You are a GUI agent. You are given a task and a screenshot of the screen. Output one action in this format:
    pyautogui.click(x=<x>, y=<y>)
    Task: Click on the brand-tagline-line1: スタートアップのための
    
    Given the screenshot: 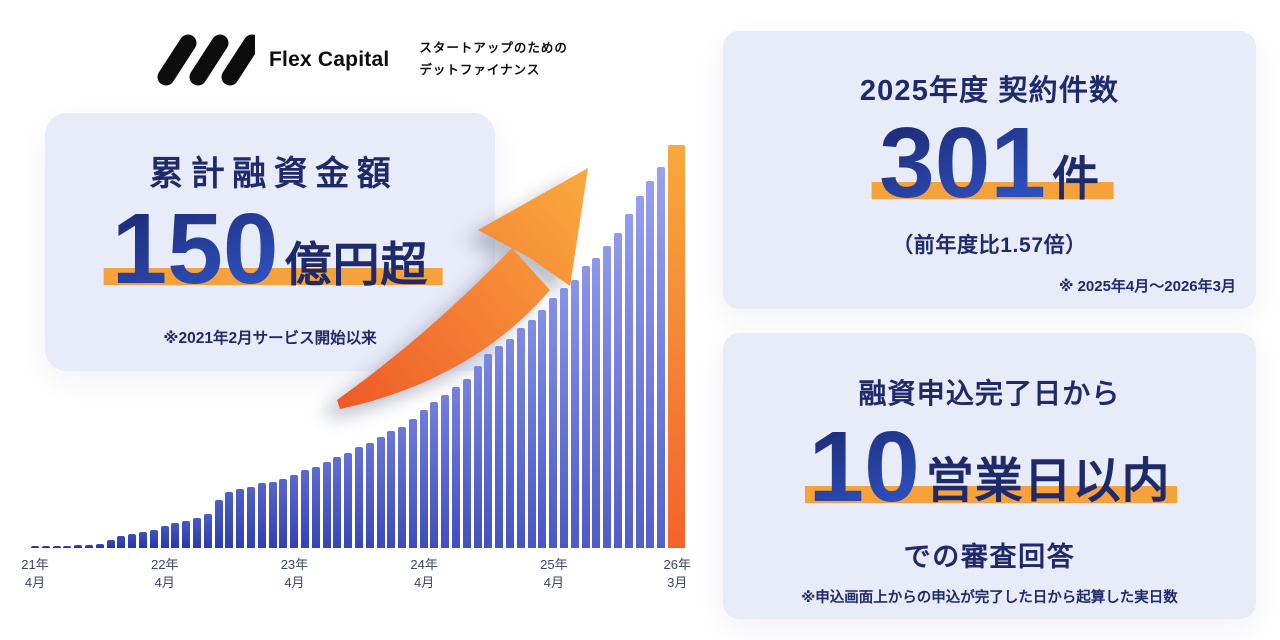 What is the action you would take?
    pyautogui.click(x=493, y=48)
    